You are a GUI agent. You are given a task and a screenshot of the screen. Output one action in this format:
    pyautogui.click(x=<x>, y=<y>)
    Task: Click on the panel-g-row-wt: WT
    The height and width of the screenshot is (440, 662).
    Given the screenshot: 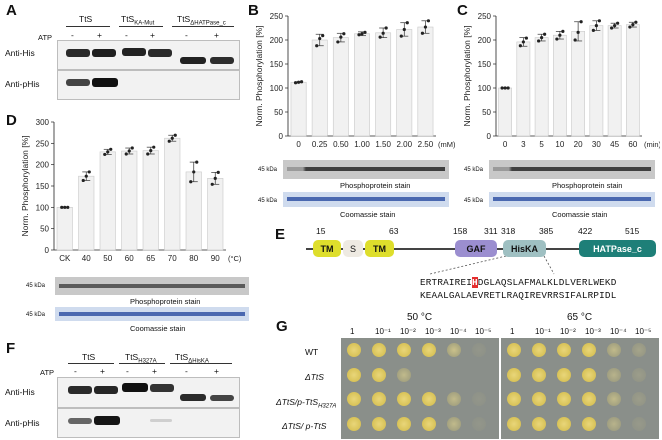 What is the action you would take?
    pyautogui.click(x=312, y=352)
    